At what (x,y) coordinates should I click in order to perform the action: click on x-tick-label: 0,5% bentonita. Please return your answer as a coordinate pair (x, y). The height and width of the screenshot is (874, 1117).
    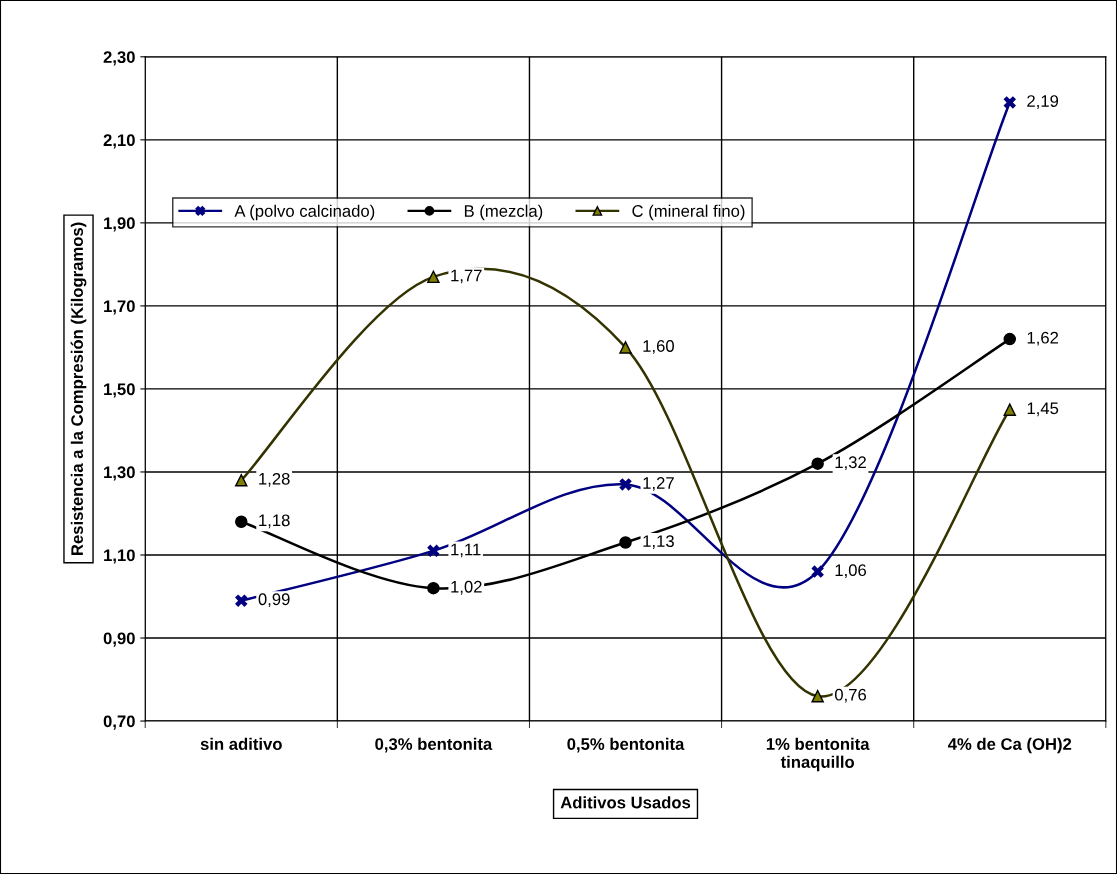
    Looking at the image, I should click on (626, 745).